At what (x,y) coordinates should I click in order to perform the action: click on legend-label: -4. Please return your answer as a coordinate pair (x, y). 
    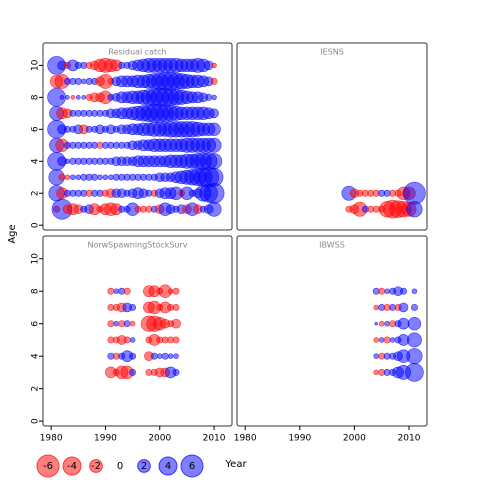
    Looking at the image, I should click on (72, 466).